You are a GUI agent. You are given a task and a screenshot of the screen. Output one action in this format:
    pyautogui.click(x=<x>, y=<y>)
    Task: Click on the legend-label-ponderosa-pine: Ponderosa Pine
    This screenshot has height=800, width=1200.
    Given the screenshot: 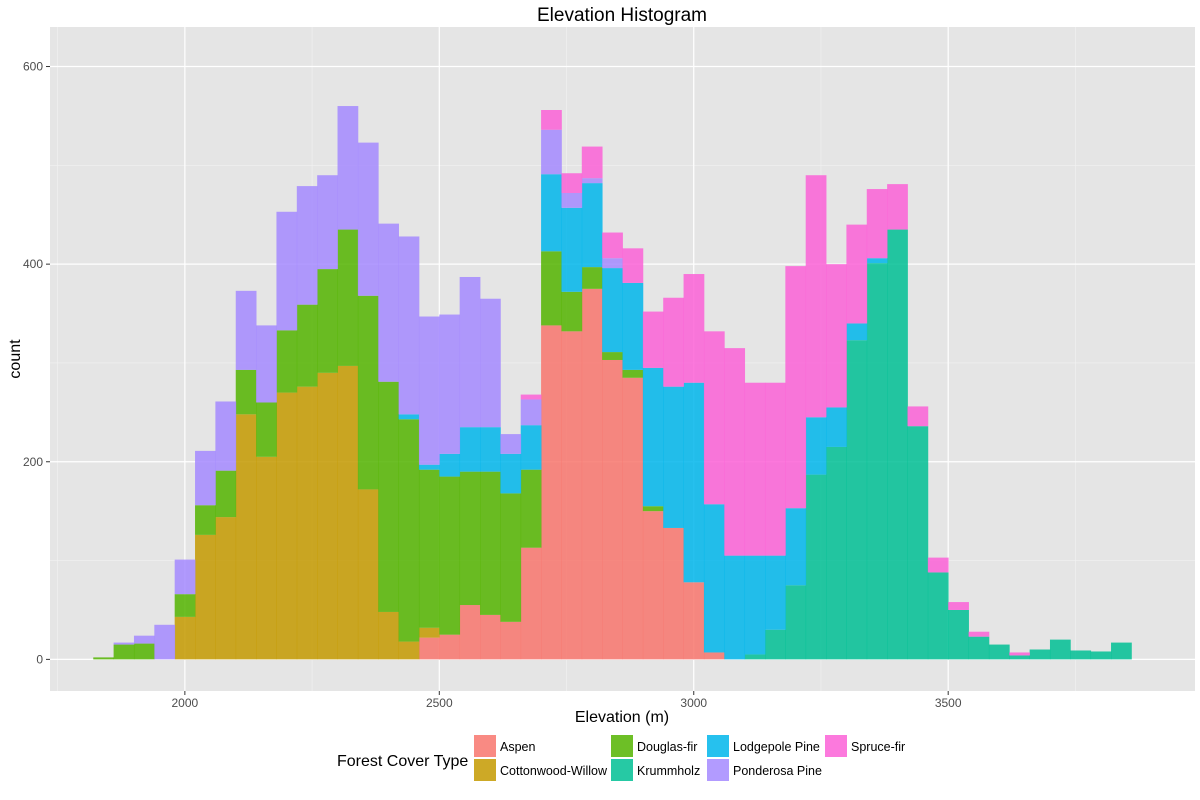 What is the action you would take?
    pyautogui.click(x=777, y=771)
    